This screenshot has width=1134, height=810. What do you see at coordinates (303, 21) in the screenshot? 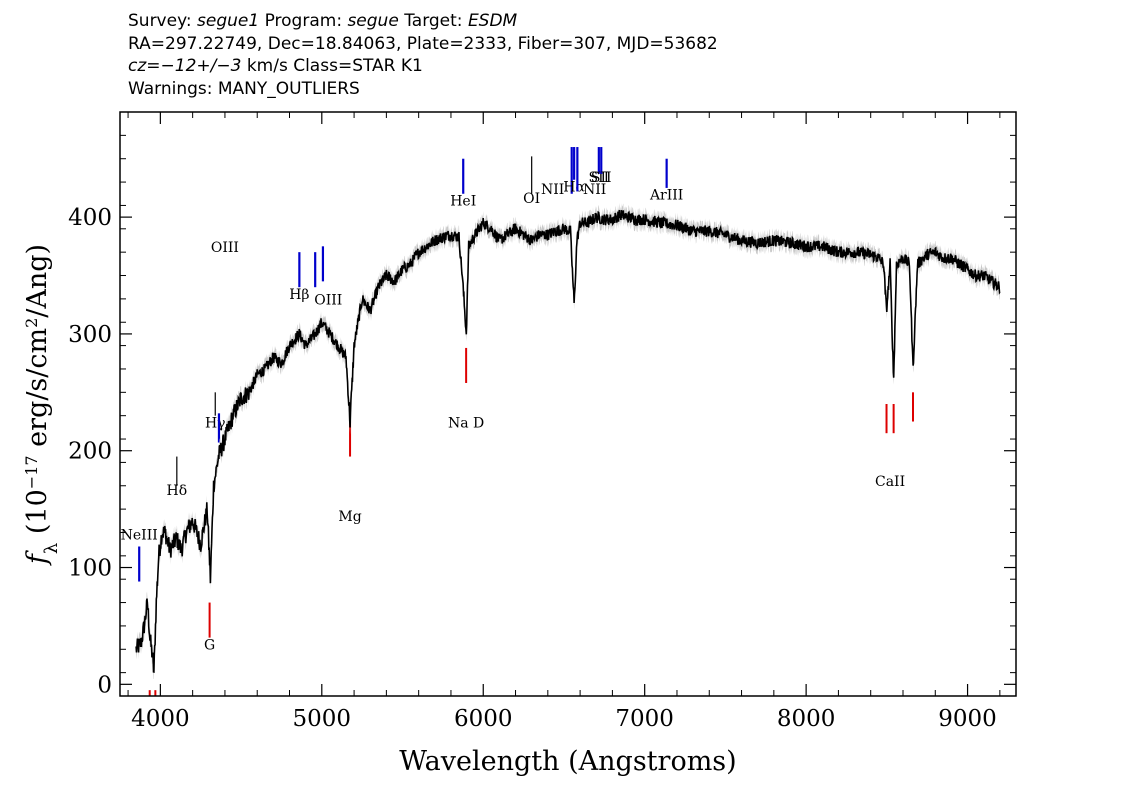
I see `program-label: Program:` at bounding box center [303, 21].